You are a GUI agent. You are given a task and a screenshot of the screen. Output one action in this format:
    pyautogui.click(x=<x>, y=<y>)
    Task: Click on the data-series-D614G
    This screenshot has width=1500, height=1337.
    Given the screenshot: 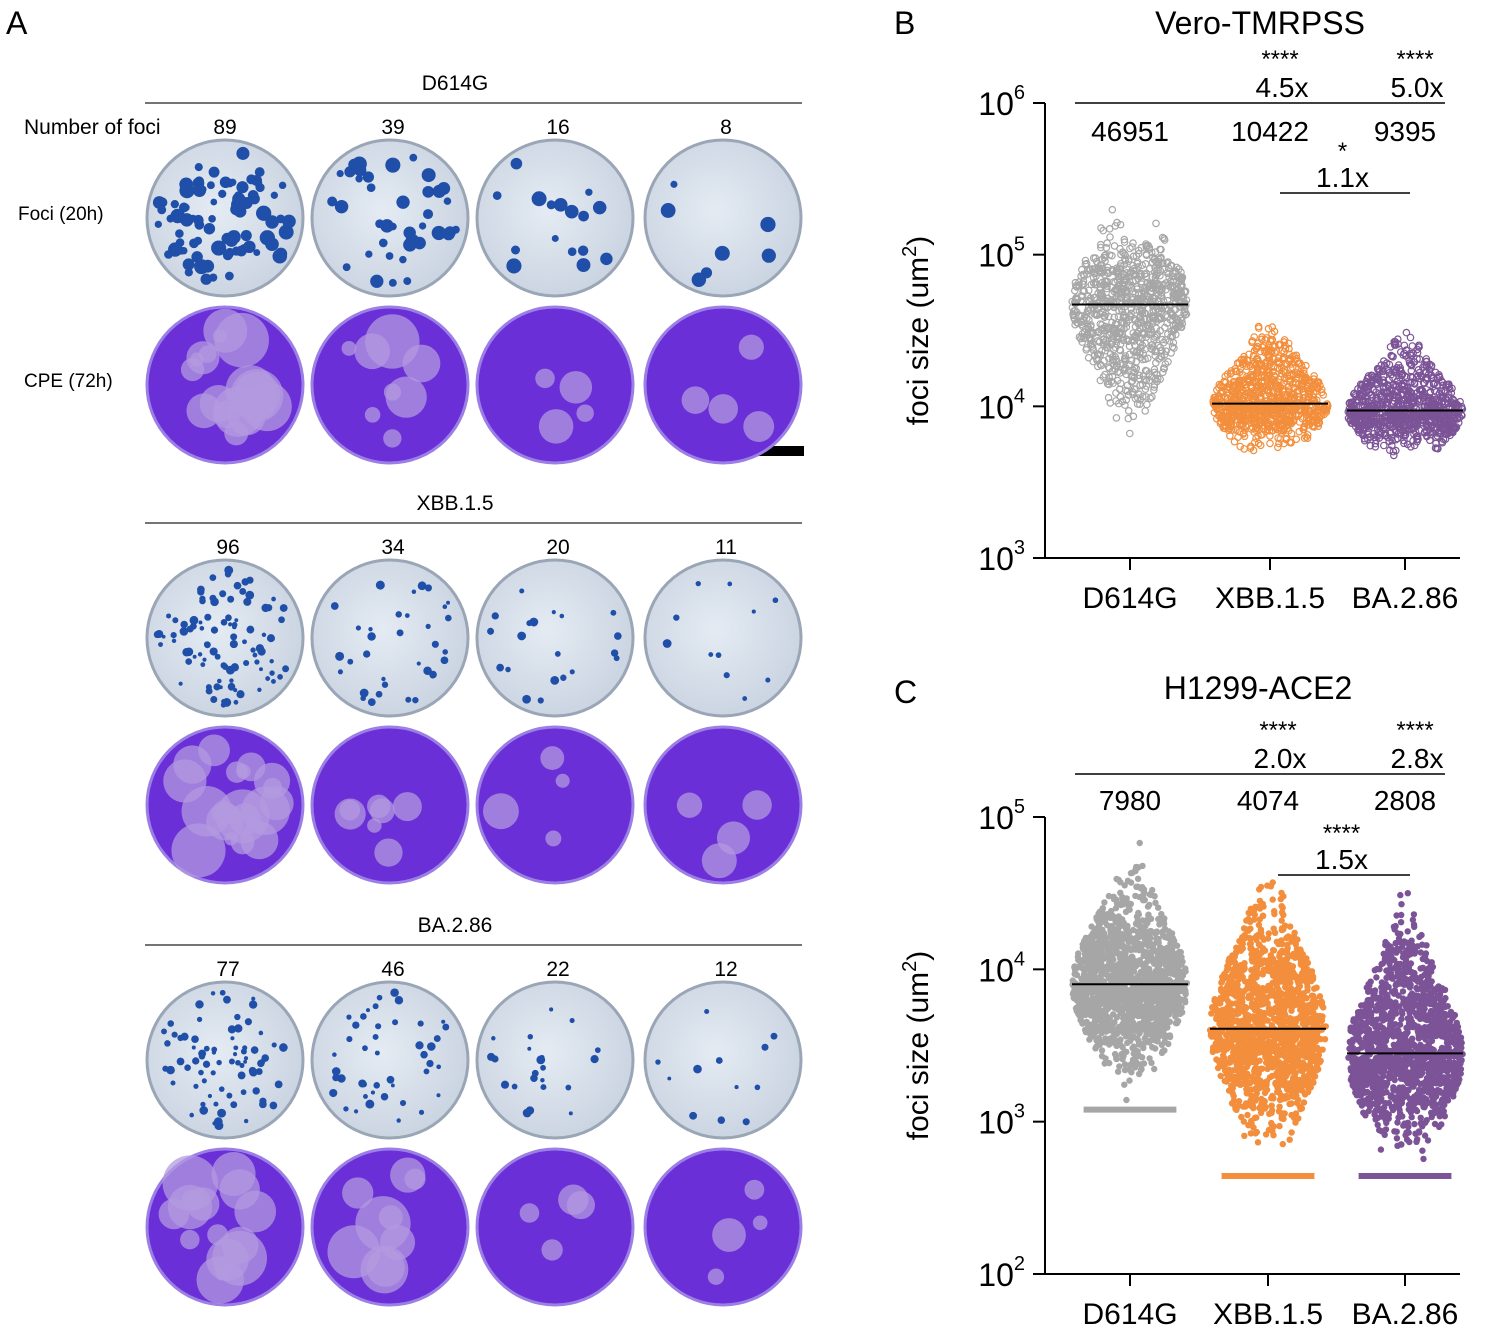 What is the action you would take?
    pyautogui.click(x=1129, y=321)
    